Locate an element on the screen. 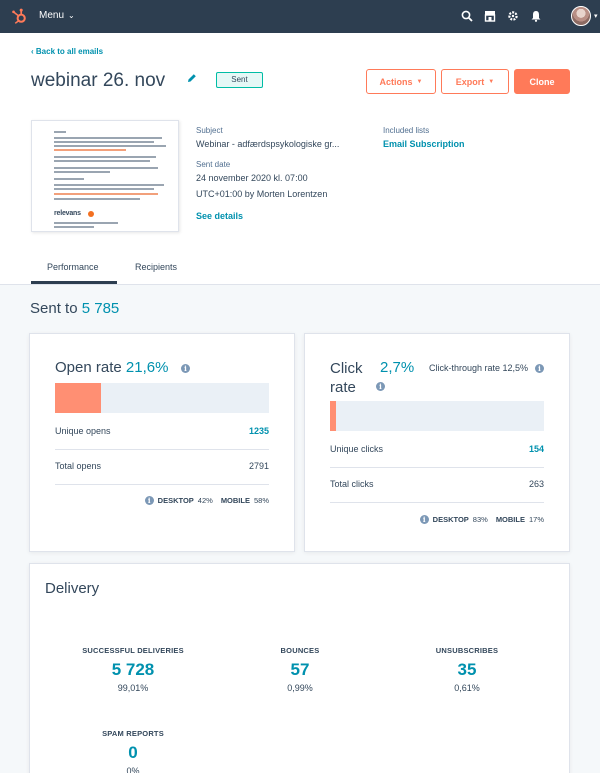 The image size is (600, 773). click-rate-heading: Click rate is located at coordinates (346, 378).